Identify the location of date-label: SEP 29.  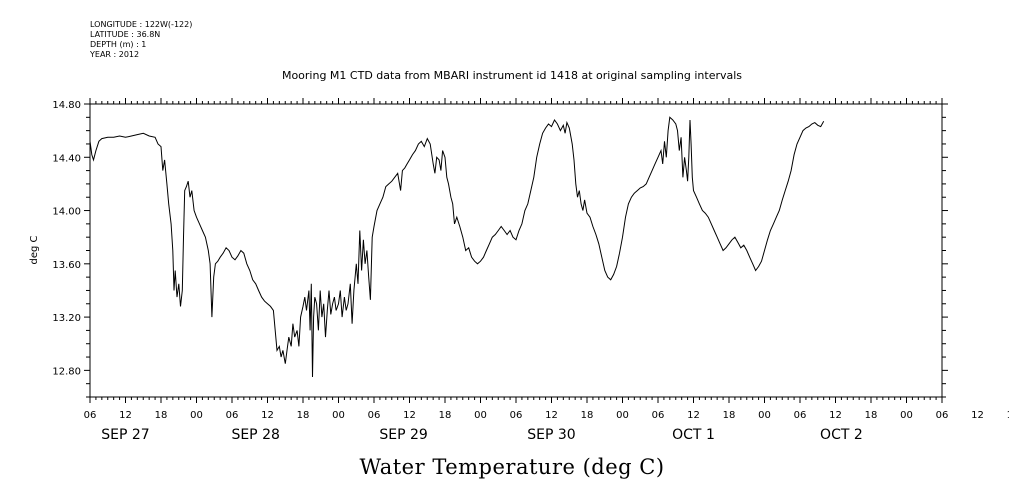
(403, 435).